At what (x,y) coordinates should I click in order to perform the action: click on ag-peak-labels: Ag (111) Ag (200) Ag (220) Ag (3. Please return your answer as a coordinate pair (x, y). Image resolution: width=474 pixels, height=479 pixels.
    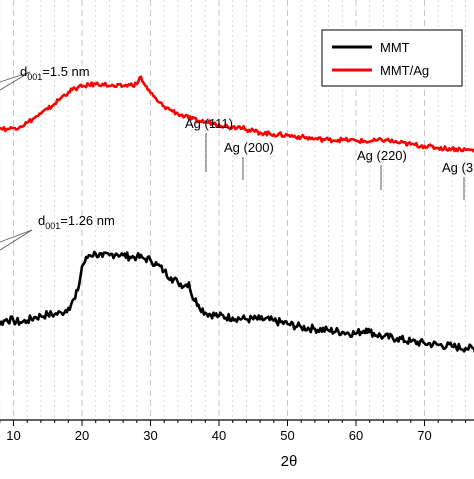
    Looking at the image, I should click on (329, 158).